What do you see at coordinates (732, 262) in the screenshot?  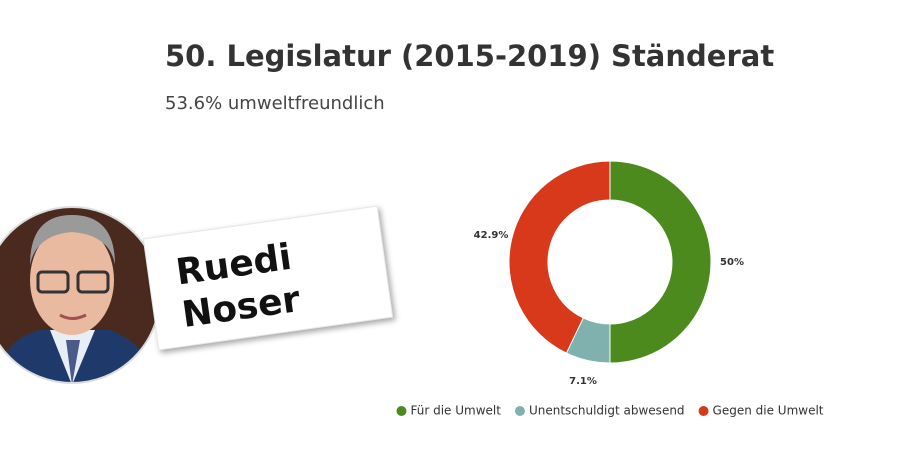 I see `data-label: 50%` at bounding box center [732, 262].